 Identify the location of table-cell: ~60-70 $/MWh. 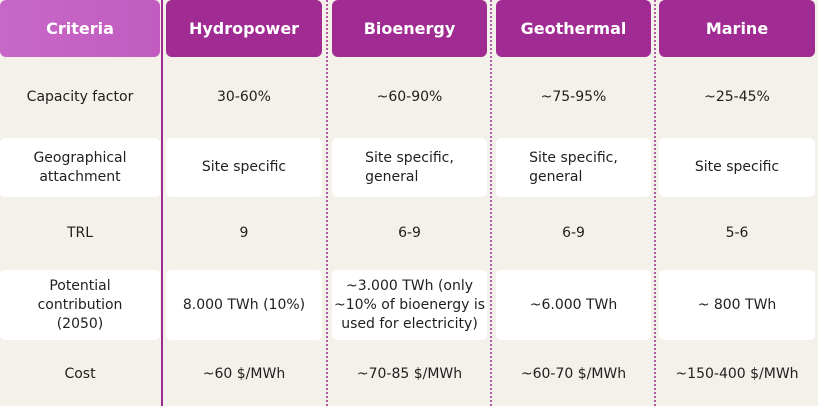
(573, 373).